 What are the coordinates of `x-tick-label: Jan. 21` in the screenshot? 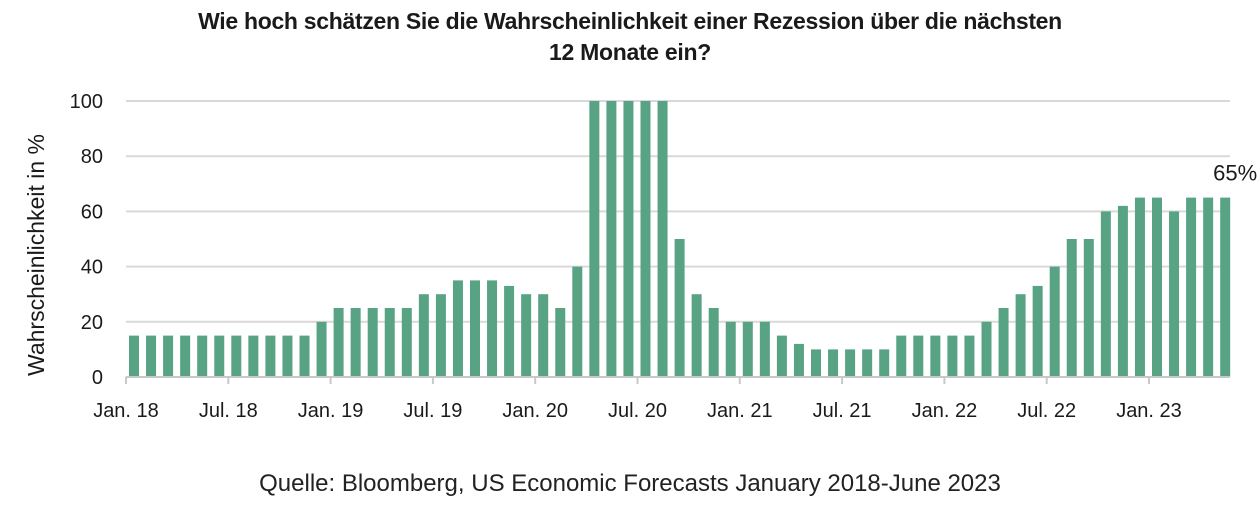 It's located at (740, 411).